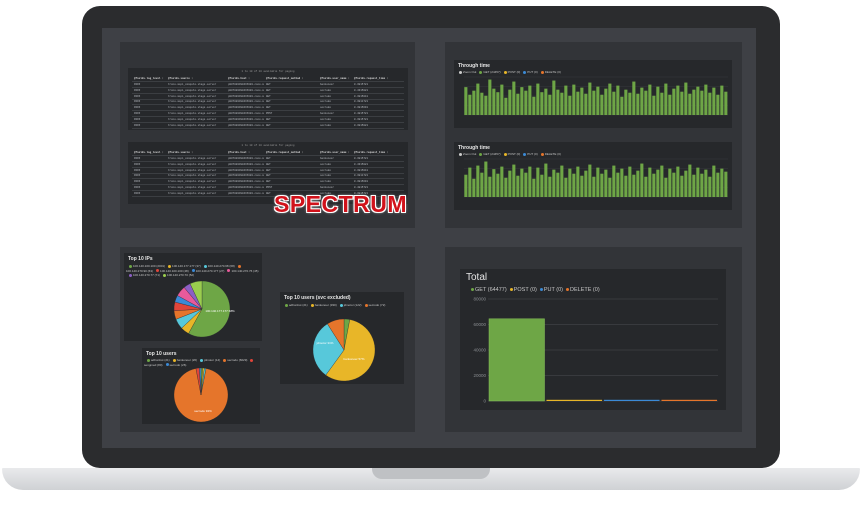 Image resolution: width=863 pixels, height=525 pixels. I want to click on legend-item: secrodo (6629), so click(233, 360).